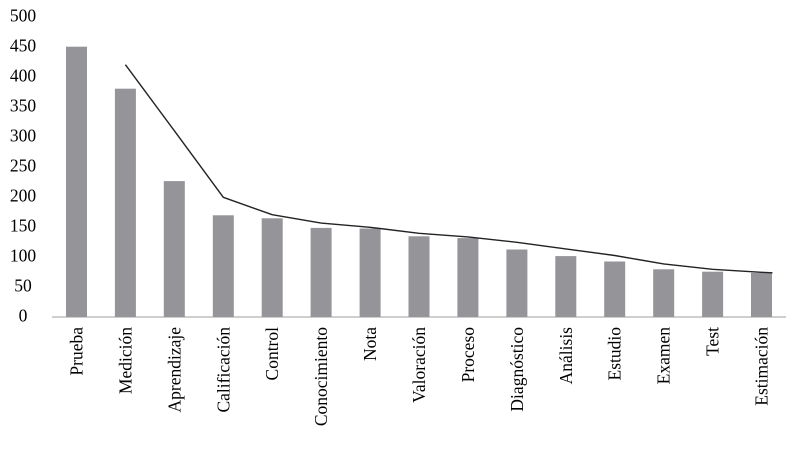 This screenshot has width=791, height=451. I want to click on bar-diagnóstico, so click(517, 283).